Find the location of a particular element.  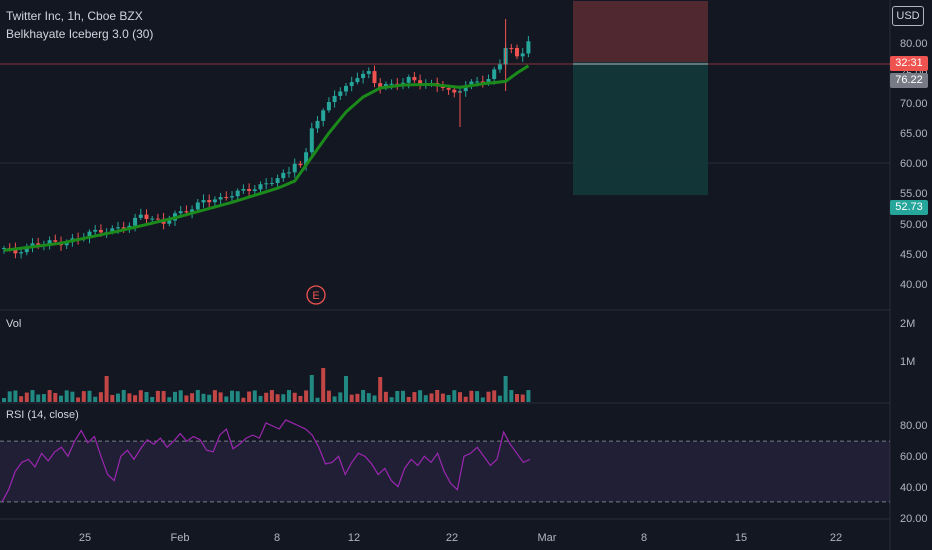

time-axis-tick: 22 is located at coordinates (836, 538).